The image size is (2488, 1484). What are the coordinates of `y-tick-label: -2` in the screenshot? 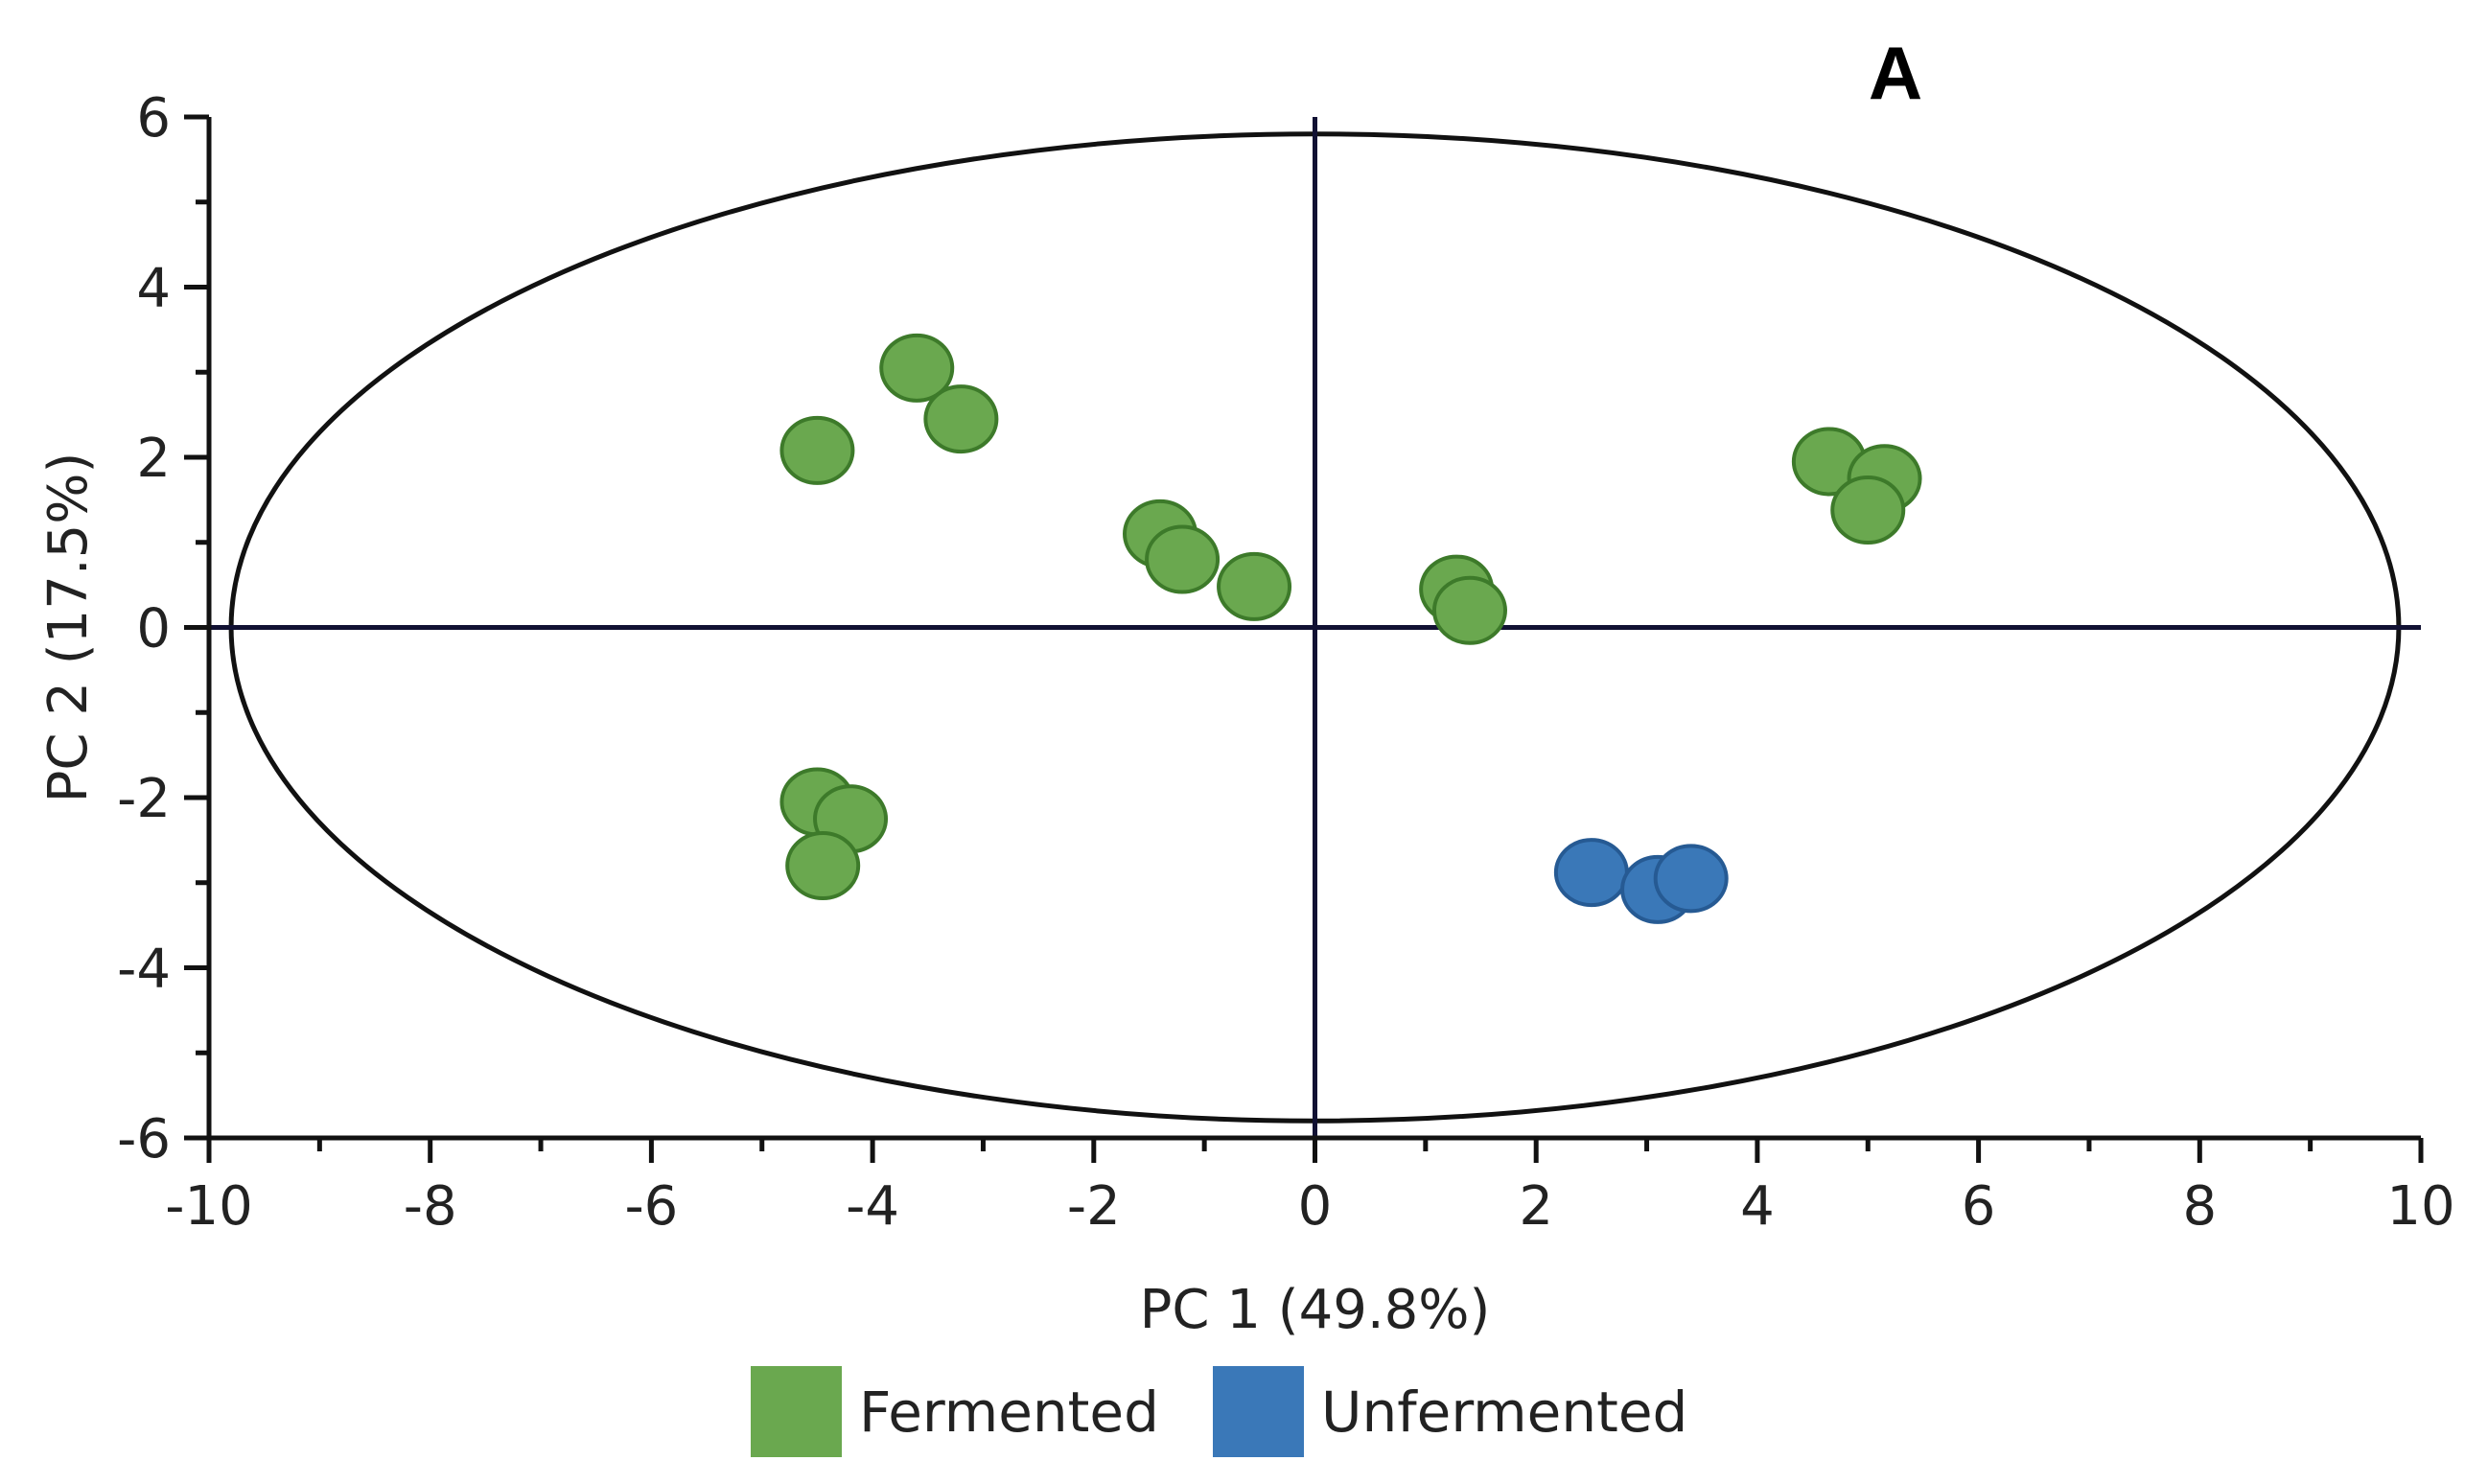 It's located at (144, 799).